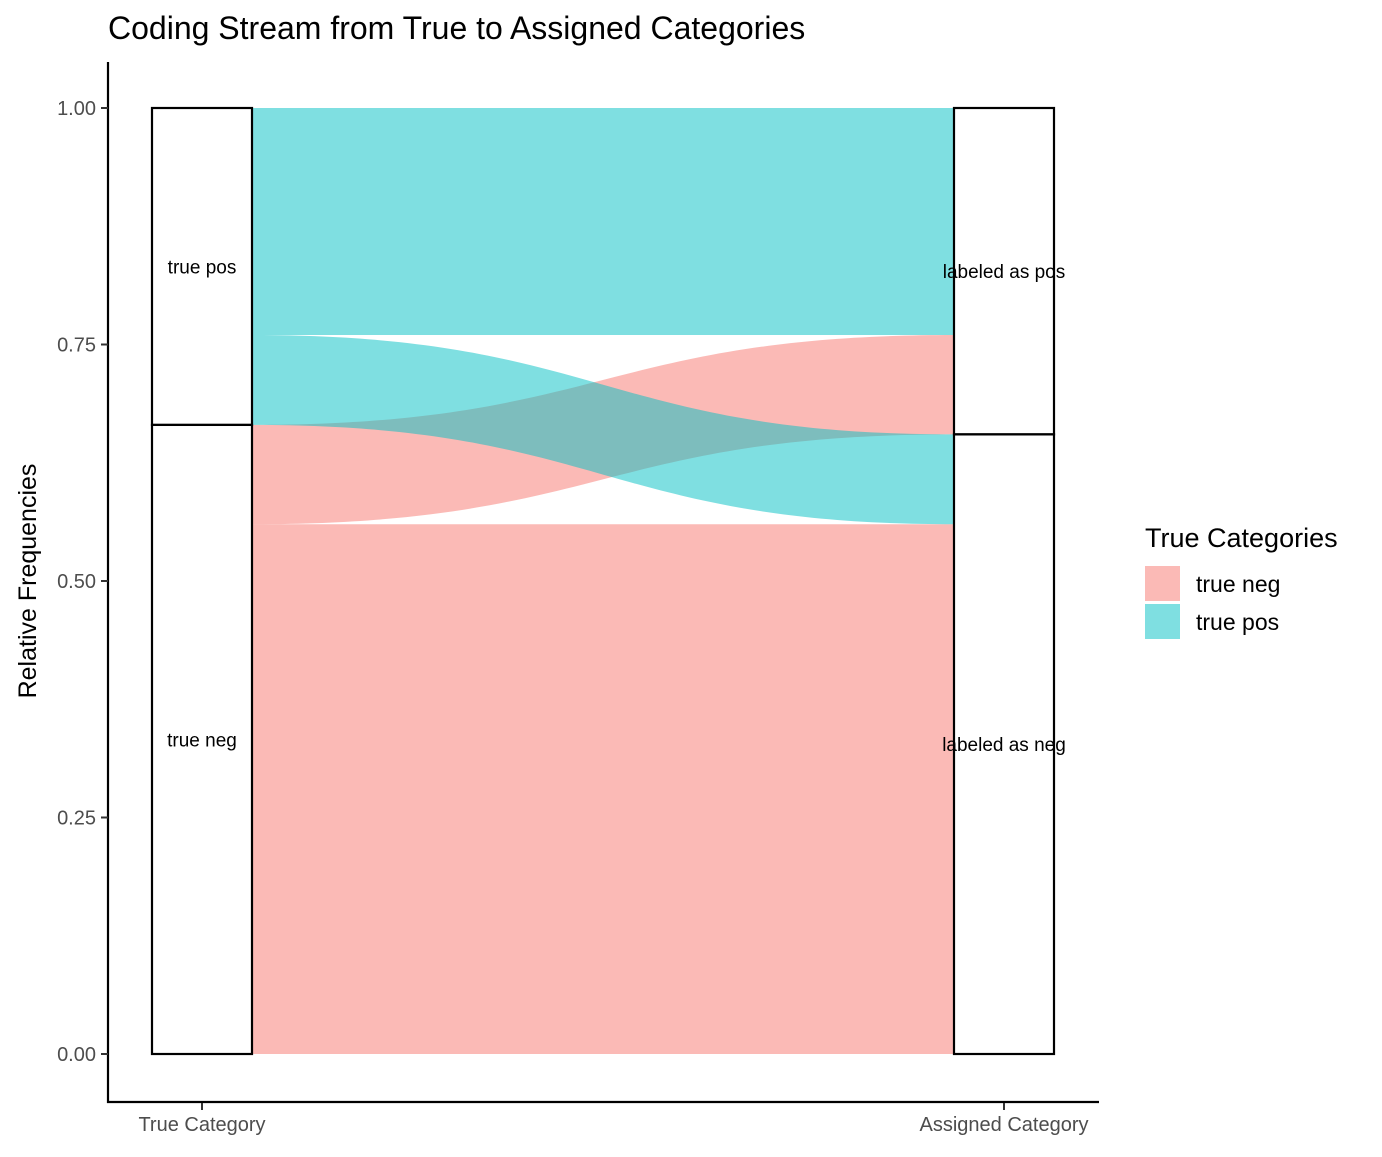 This screenshot has width=1382, height=1157. I want to click on y-tick-label: 0.50, so click(76, 582).